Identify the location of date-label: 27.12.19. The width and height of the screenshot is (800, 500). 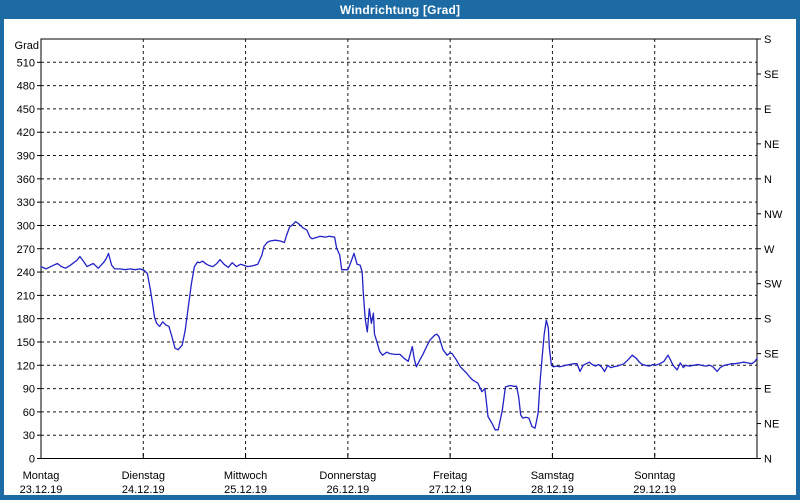
(450, 489).